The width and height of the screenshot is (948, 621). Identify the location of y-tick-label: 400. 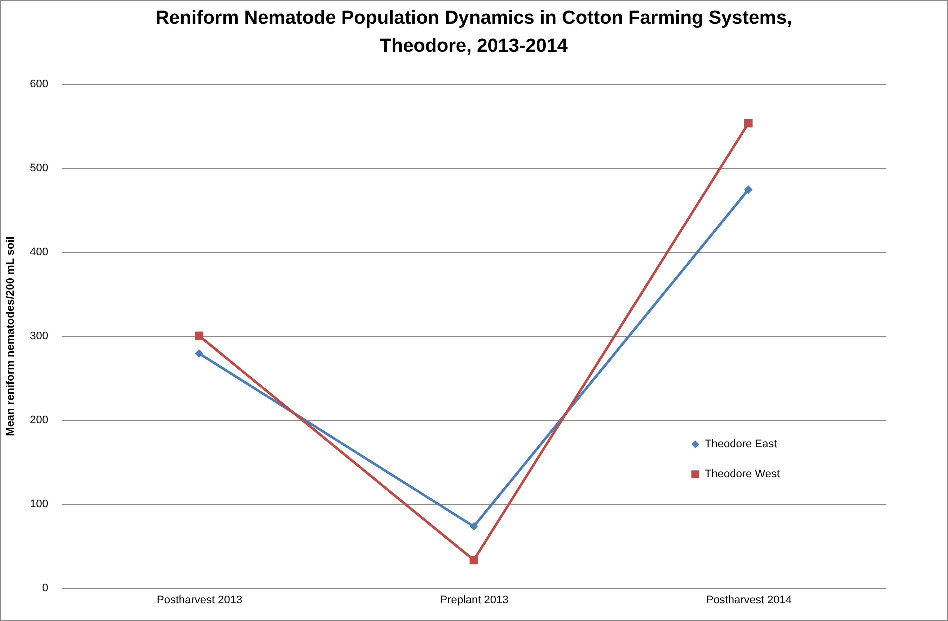
(39, 252).